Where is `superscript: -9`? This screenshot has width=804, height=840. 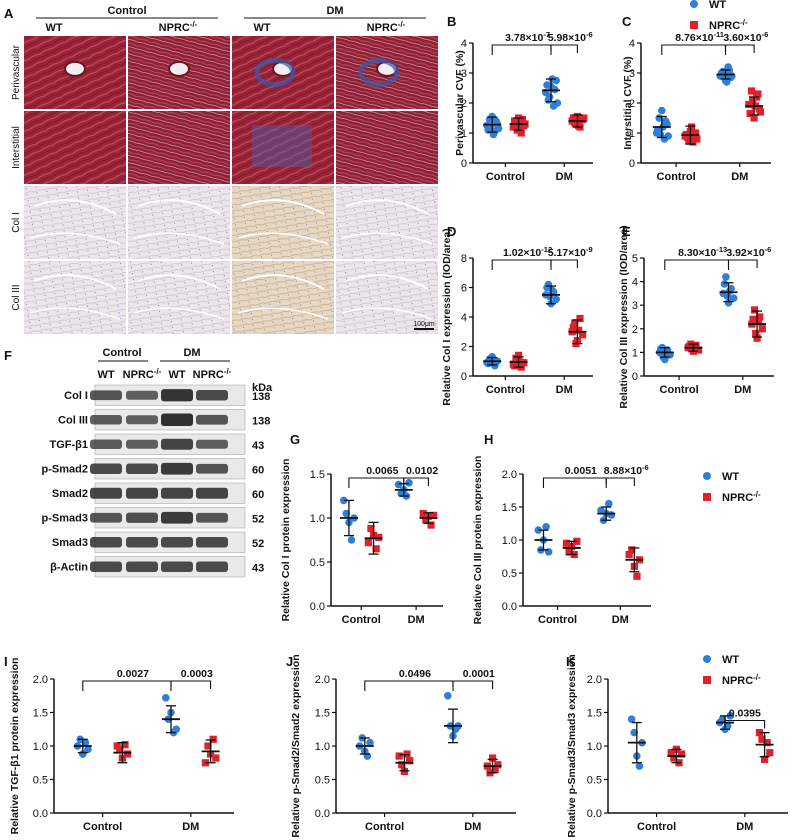 superscript: -9 is located at coordinates (589, 249).